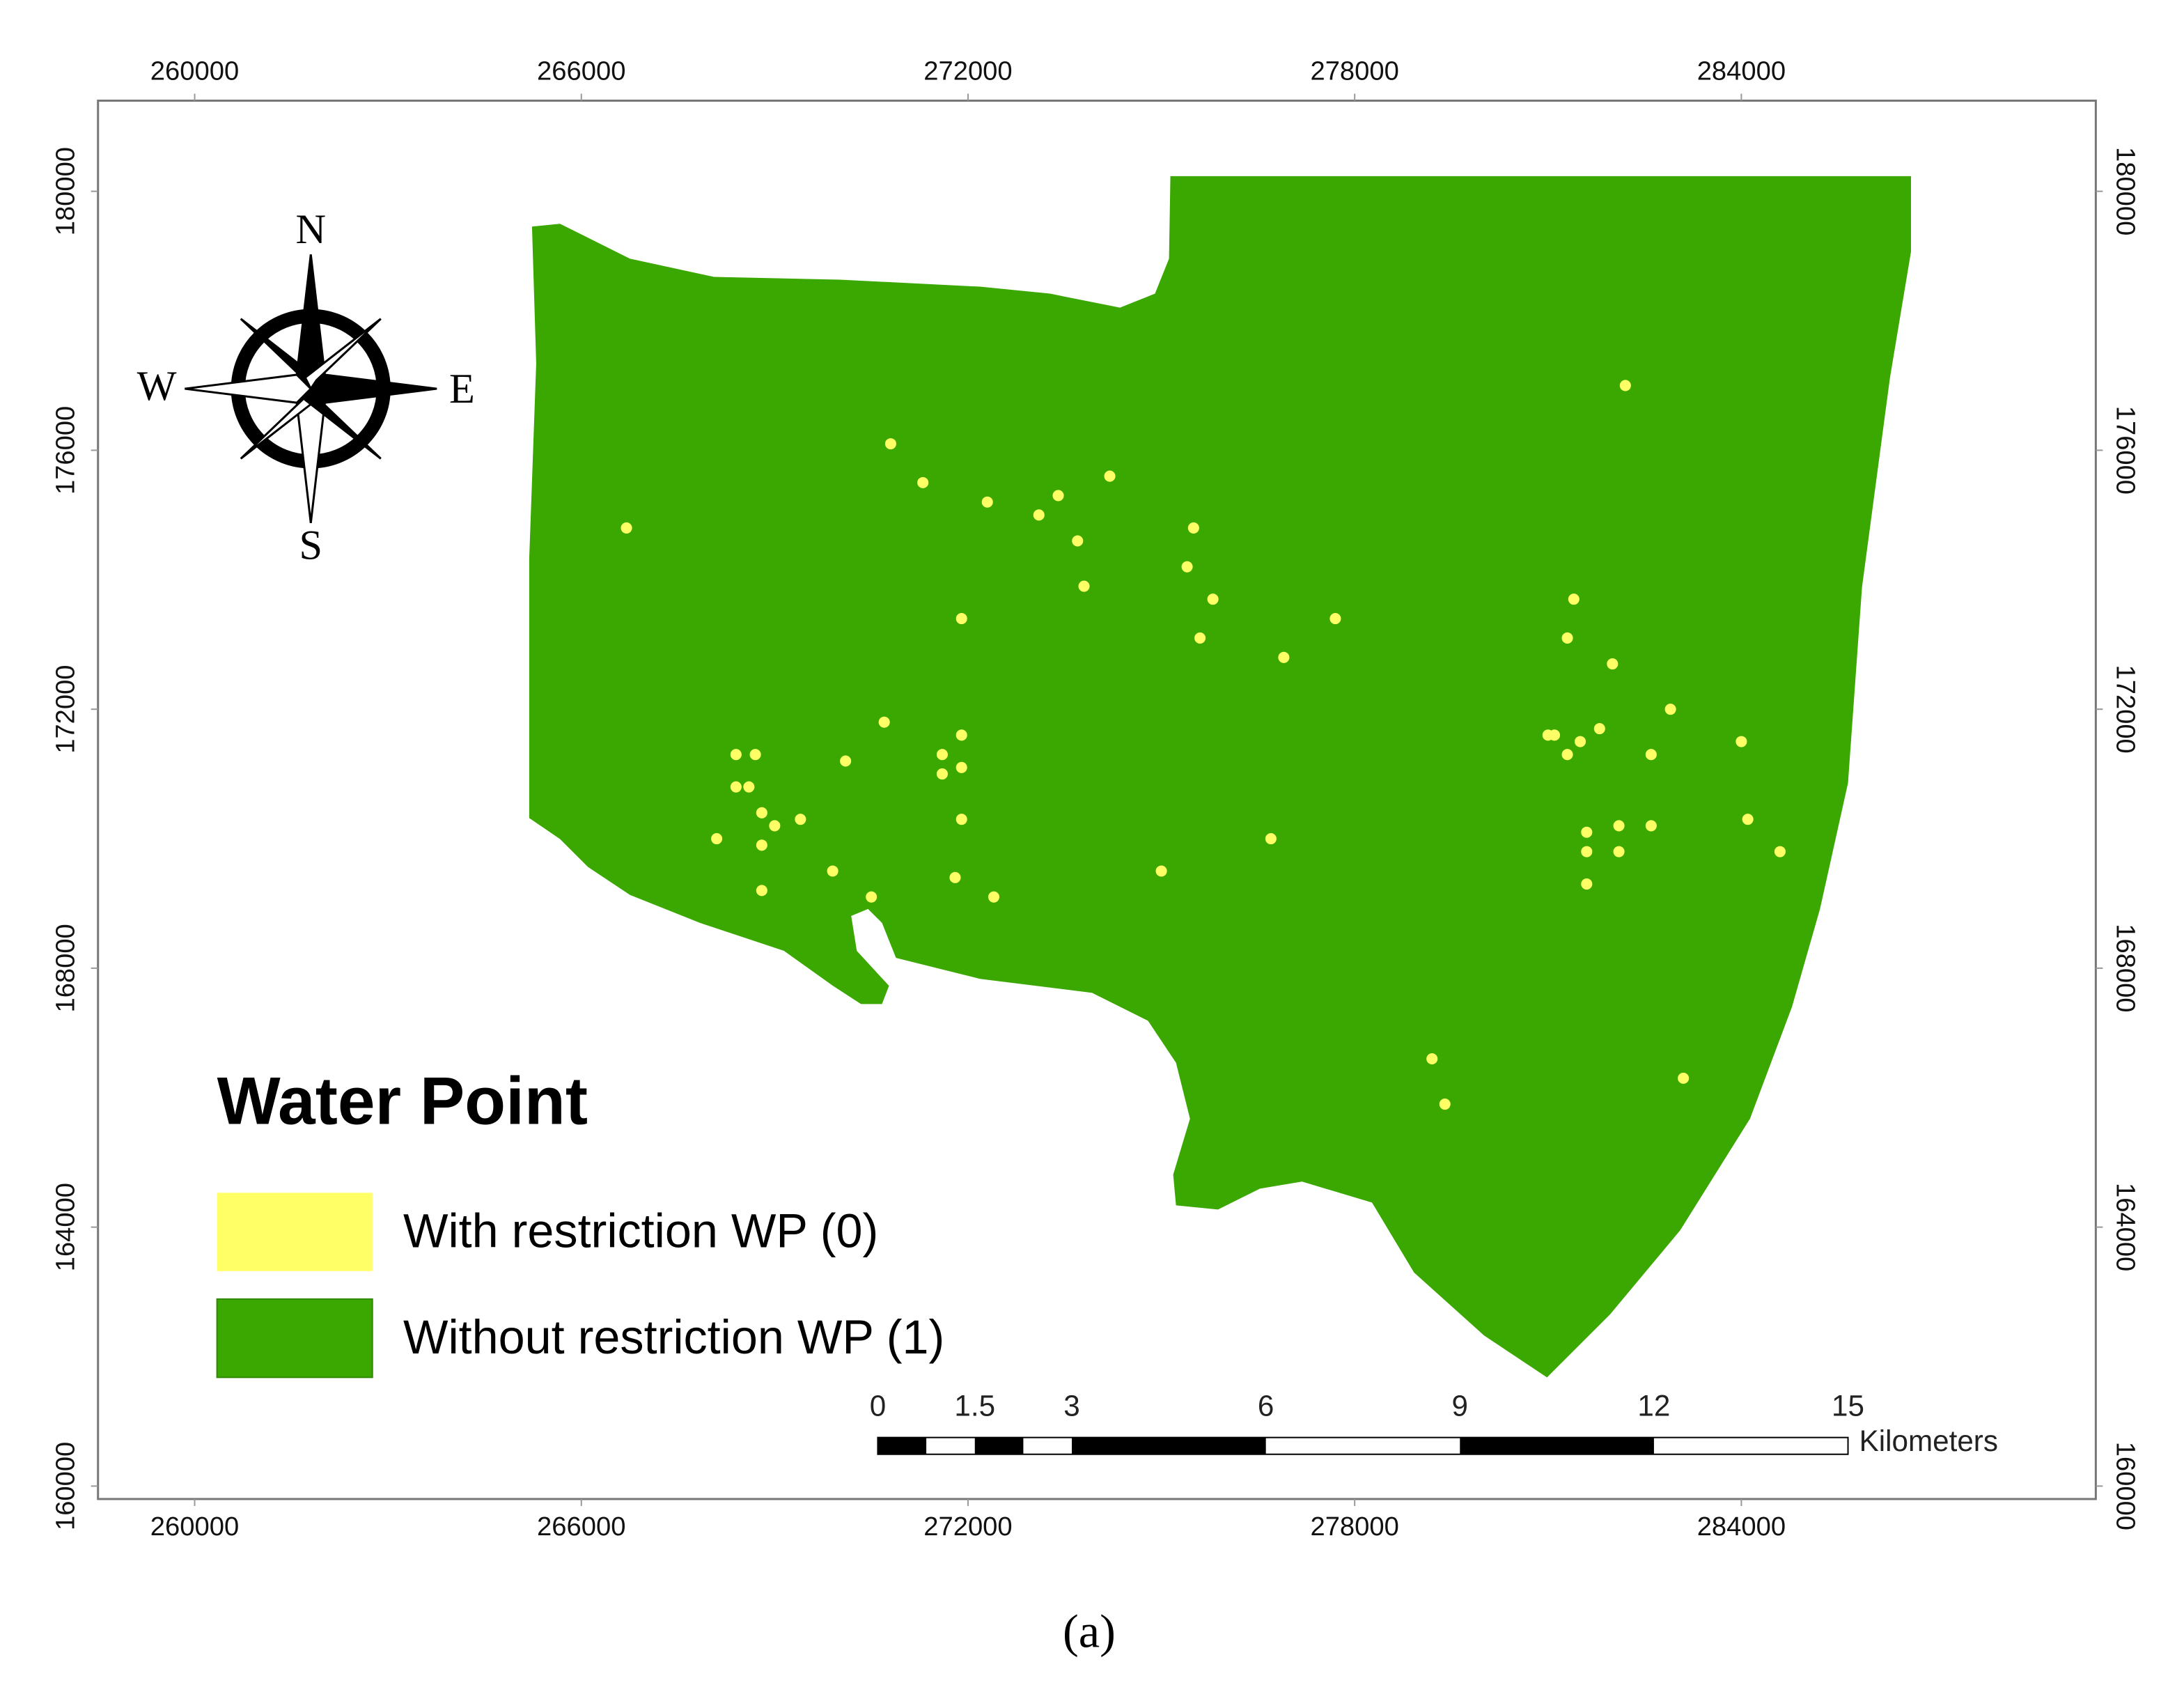  What do you see at coordinates (311, 229) in the screenshot?
I see `compass-north: N` at bounding box center [311, 229].